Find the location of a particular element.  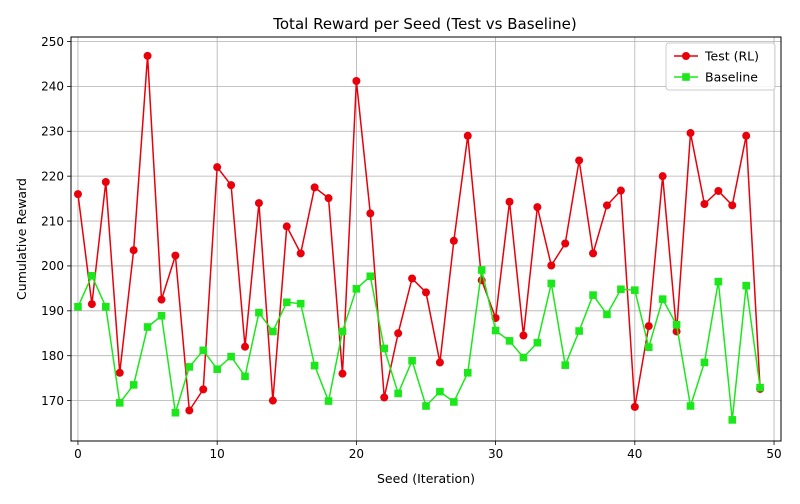

legend-item: Test (RL) is located at coordinates (716, 55).